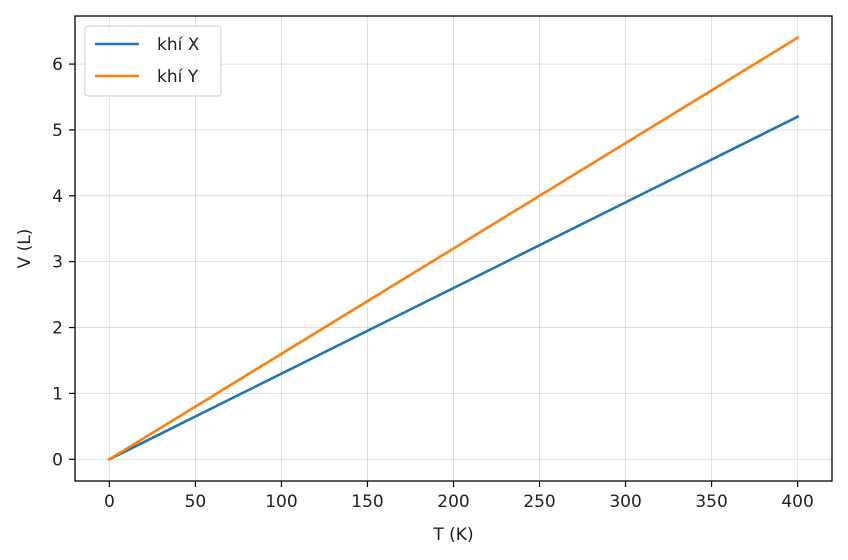 Image resolution: width=848 pixels, height=560 pixels. What do you see at coordinates (367, 502) in the screenshot?
I see `x-tick-label: 150` at bounding box center [367, 502].